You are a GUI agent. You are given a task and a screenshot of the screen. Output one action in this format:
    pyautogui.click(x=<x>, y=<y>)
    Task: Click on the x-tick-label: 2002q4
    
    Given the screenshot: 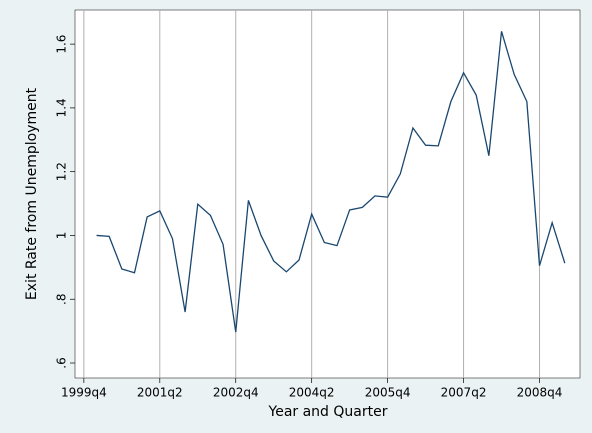 What is the action you would take?
    pyautogui.click(x=236, y=393)
    